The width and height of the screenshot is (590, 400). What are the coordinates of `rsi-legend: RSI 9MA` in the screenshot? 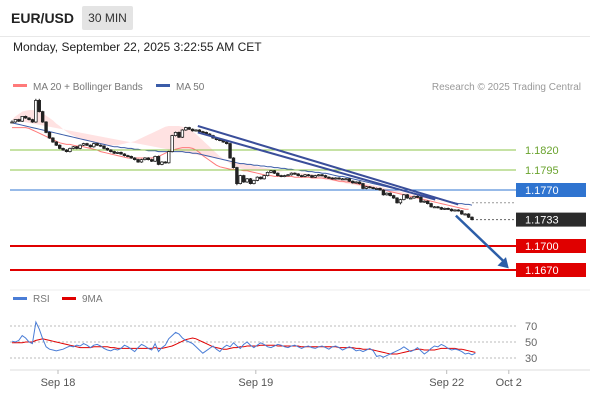 It's located at (58, 299).